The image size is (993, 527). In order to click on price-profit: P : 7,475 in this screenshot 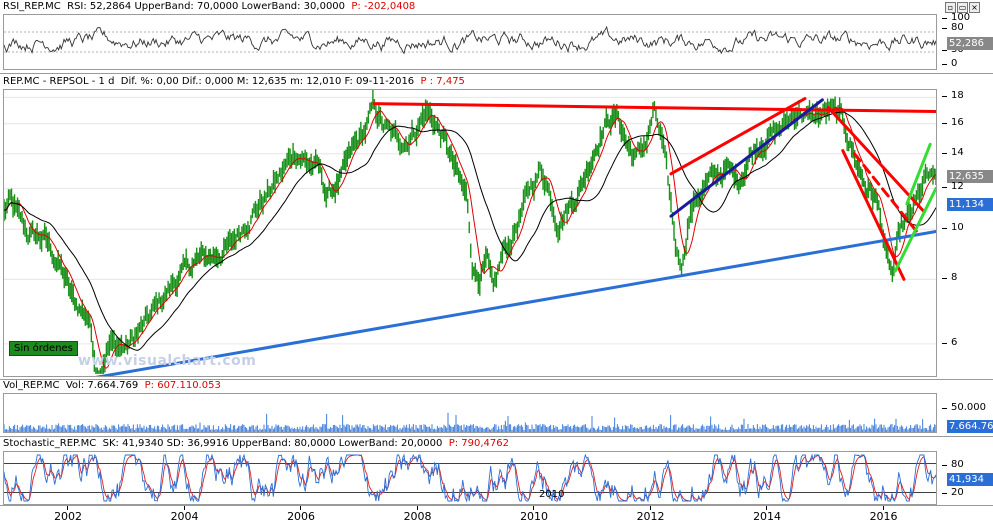, I will do `click(442, 81)`.